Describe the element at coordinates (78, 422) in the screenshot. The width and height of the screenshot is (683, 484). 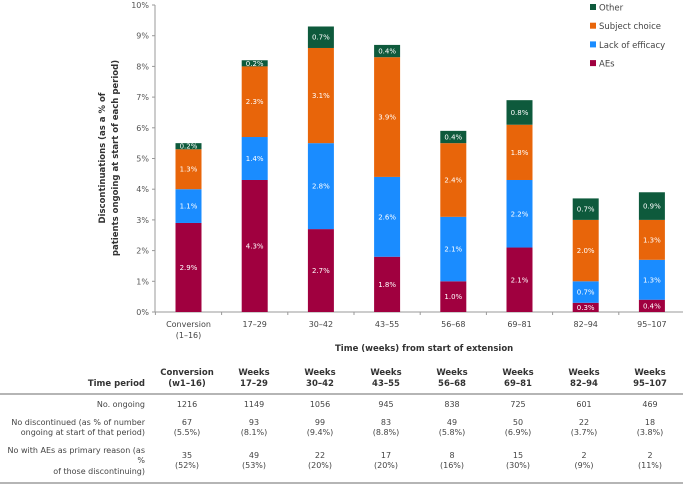
I see `row-label-line: No discontinued (as % of number` at that location.